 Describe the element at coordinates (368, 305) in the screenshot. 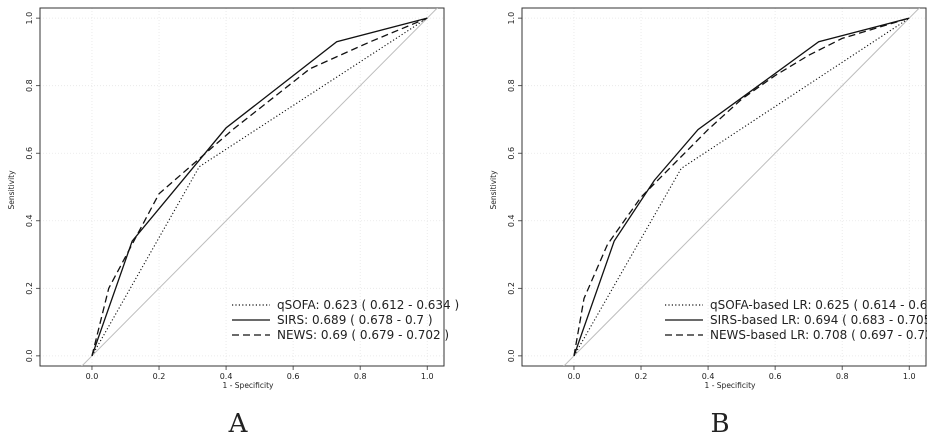

I see `legend-label: qSOFA: 0.623 ( 0.612 - 0.634 )` at that location.